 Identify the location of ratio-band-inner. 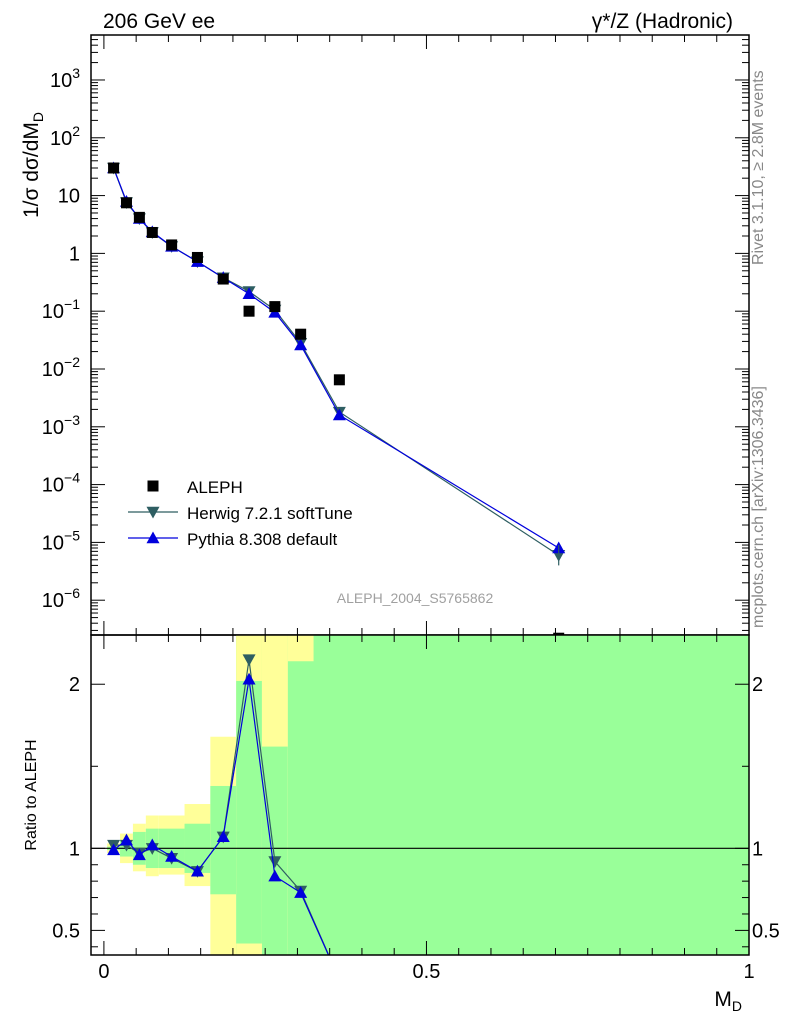
(249, 795).